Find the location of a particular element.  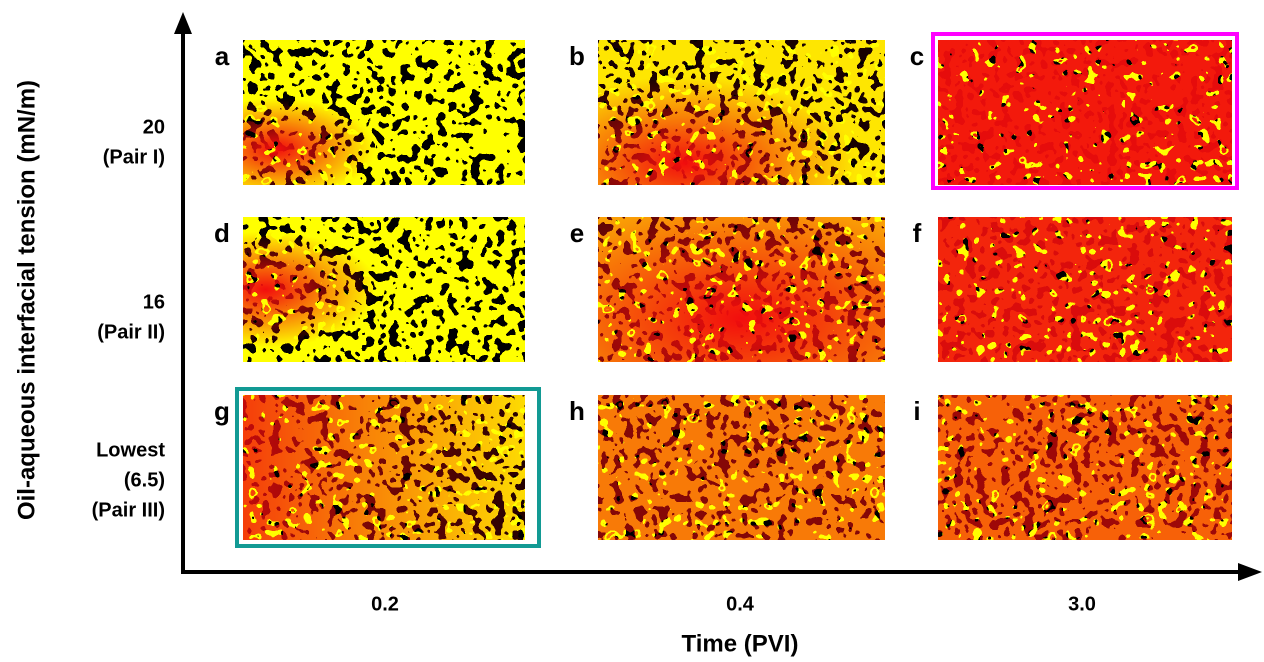

row-label: (Pair II) is located at coordinates (131, 332).